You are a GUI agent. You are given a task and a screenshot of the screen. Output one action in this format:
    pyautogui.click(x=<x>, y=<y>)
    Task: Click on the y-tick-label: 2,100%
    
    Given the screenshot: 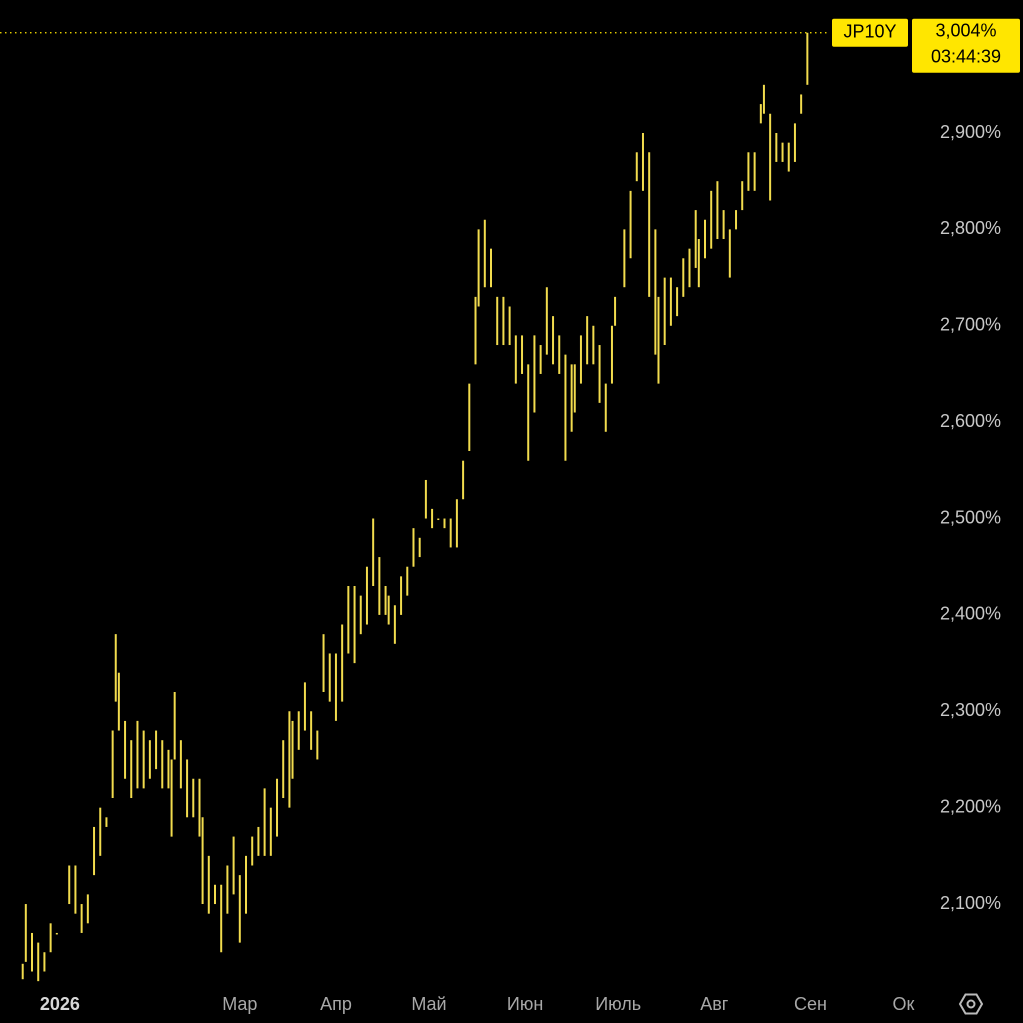 What is the action you would take?
    pyautogui.click(x=970, y=903)
    